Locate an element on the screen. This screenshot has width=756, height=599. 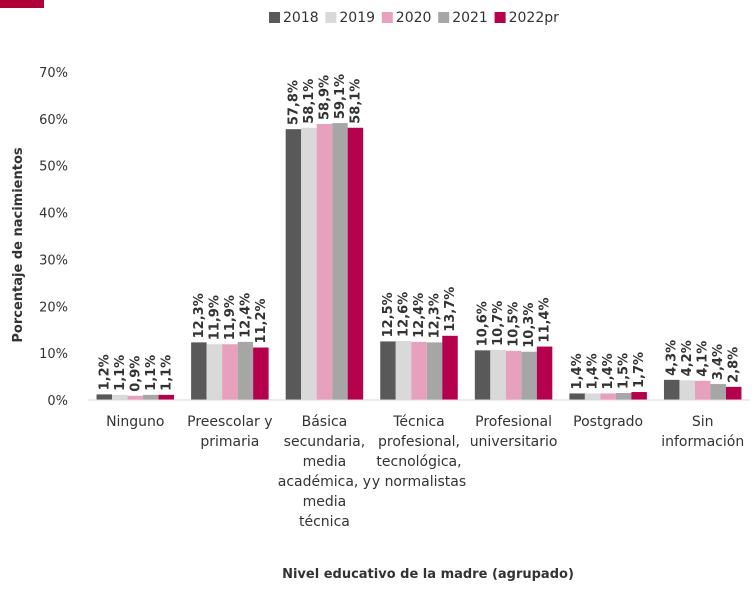
x-axis-title: Nivel educativo de la madre (agrupado) is located at coordinates (428, 574).